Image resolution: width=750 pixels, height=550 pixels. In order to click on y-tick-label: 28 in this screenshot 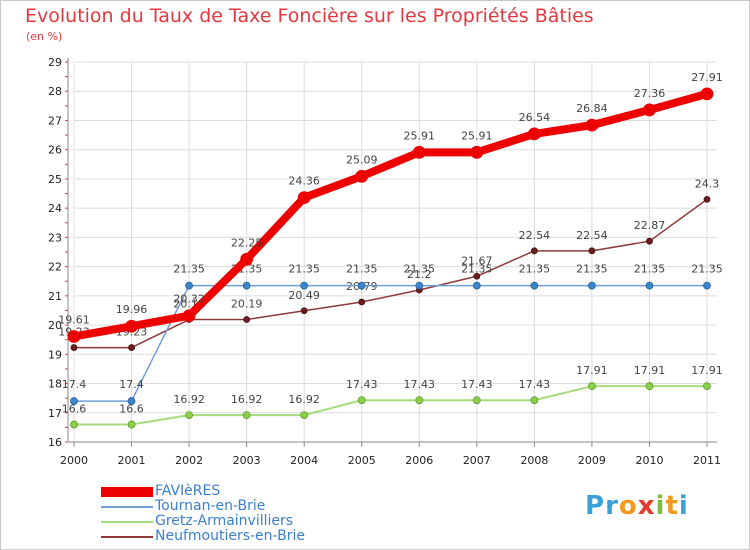, I will do `click(55, 91)`.